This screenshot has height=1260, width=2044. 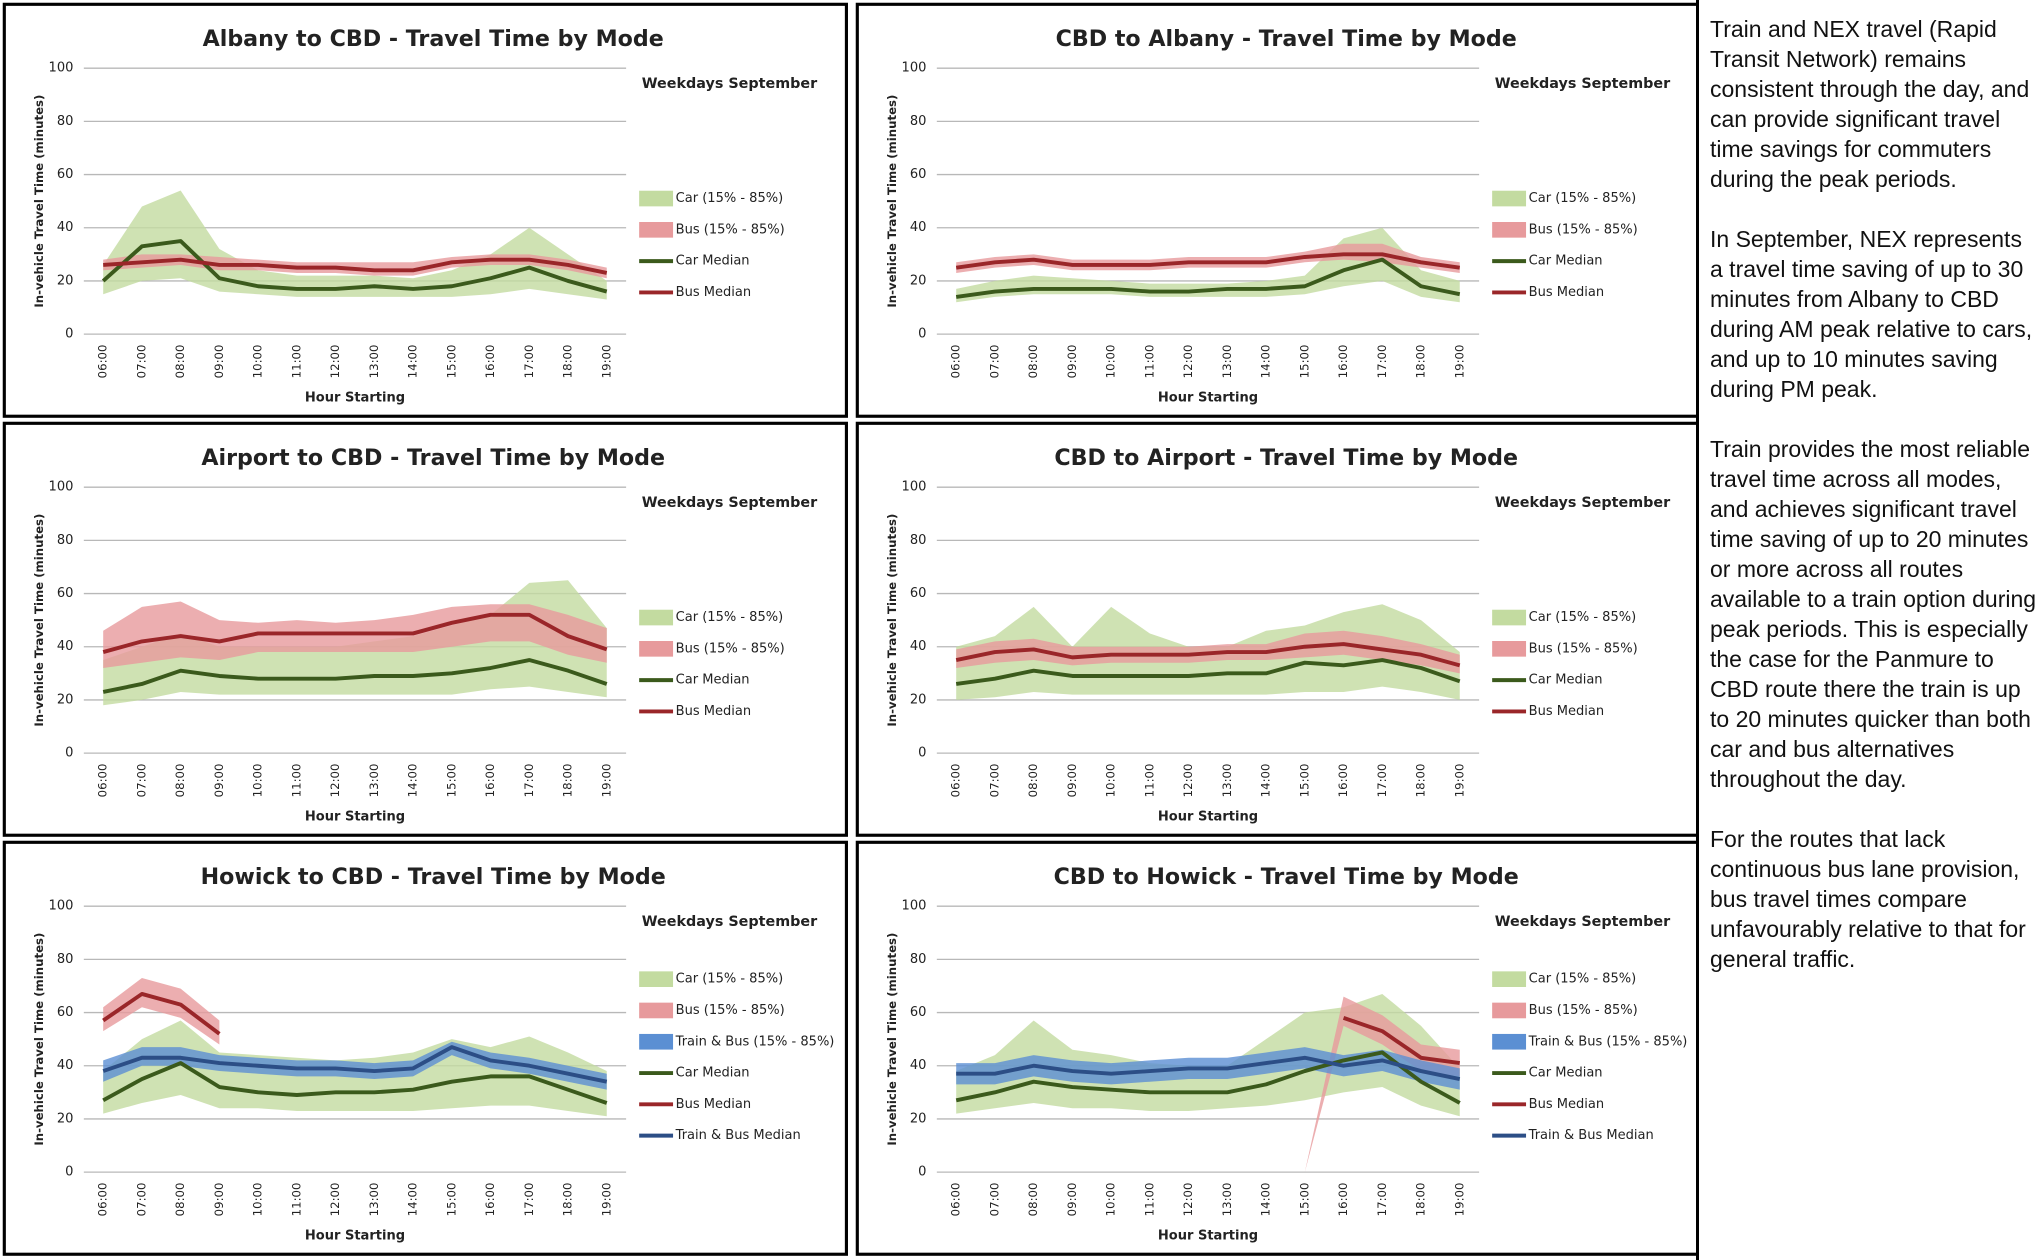 What do you see at coordinates (433, 39) in the screenshot?
I see `chart-title: Albany to CBD - Travel Time by Mode` at bounding box center [433, 39].